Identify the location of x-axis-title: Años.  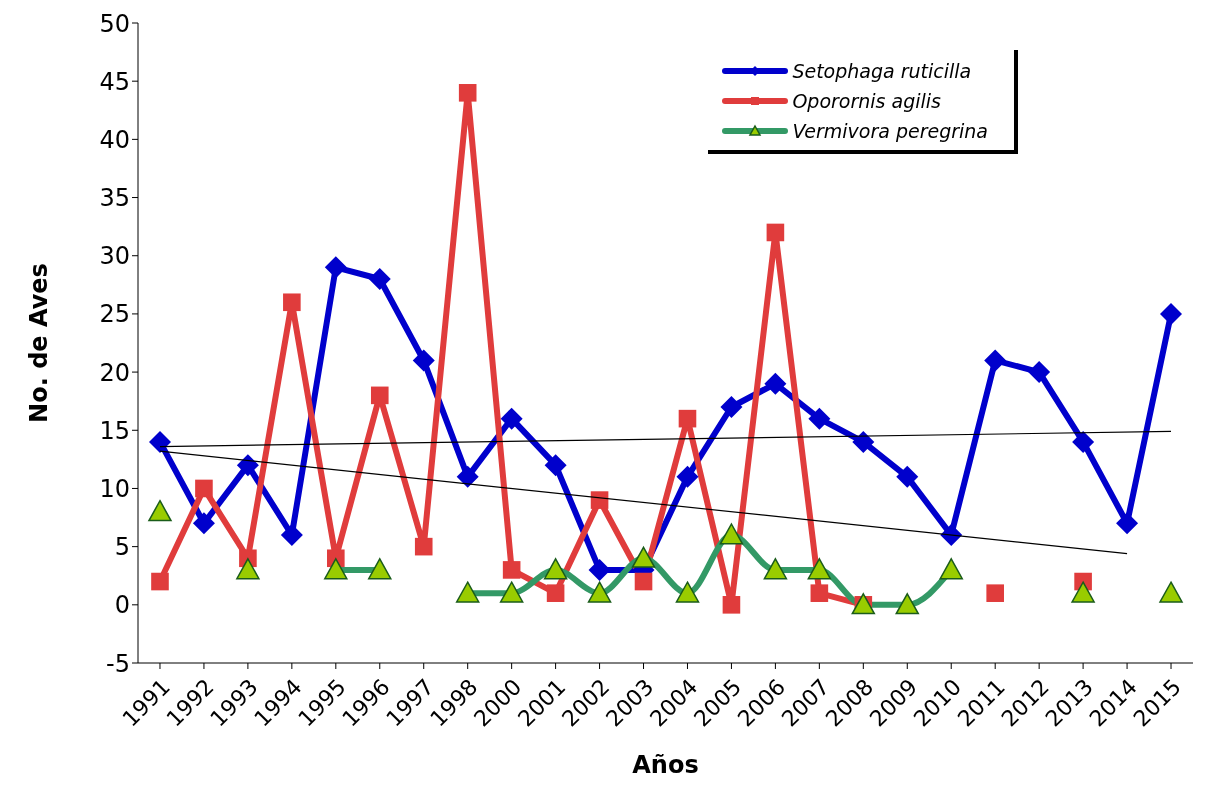
(665, 765).